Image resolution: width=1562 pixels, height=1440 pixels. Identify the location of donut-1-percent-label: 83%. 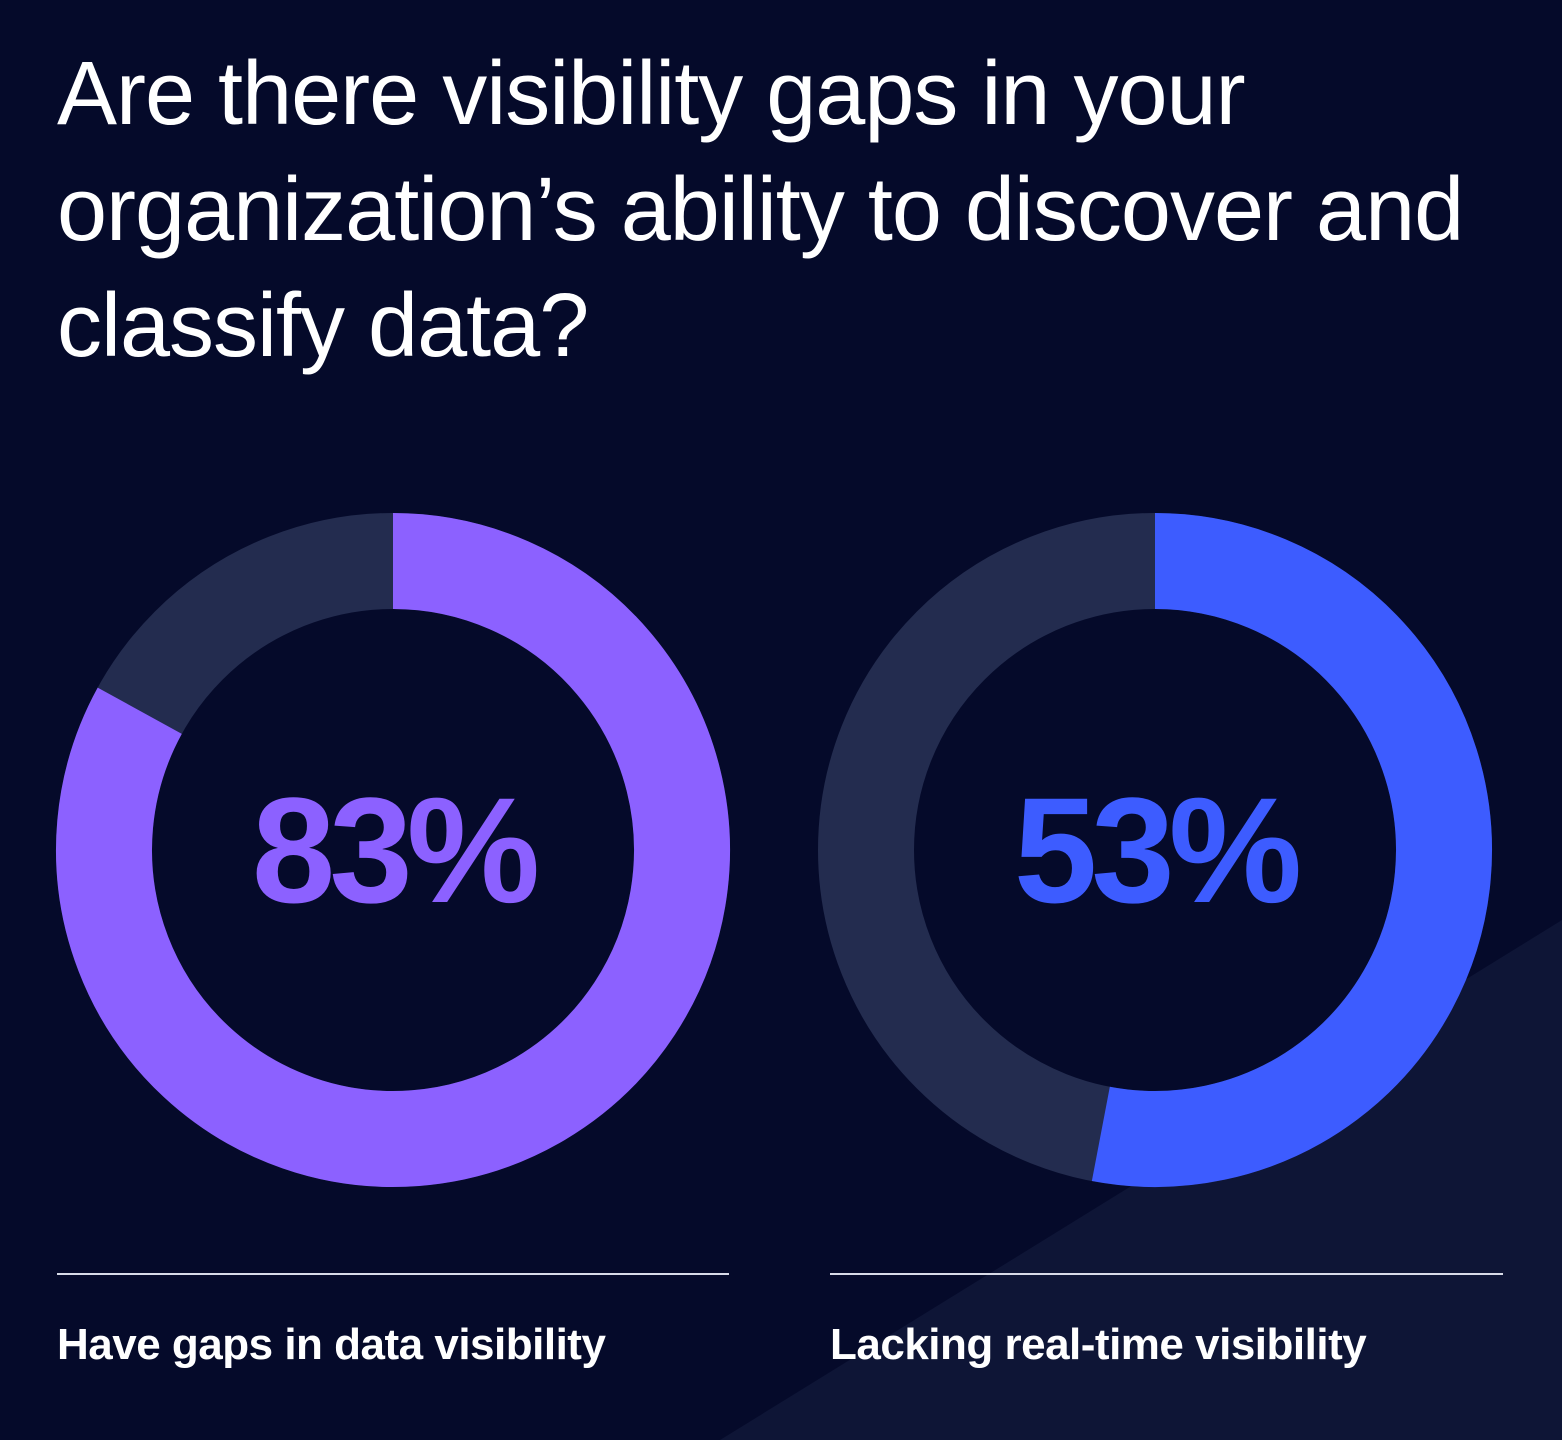
(394, 850).